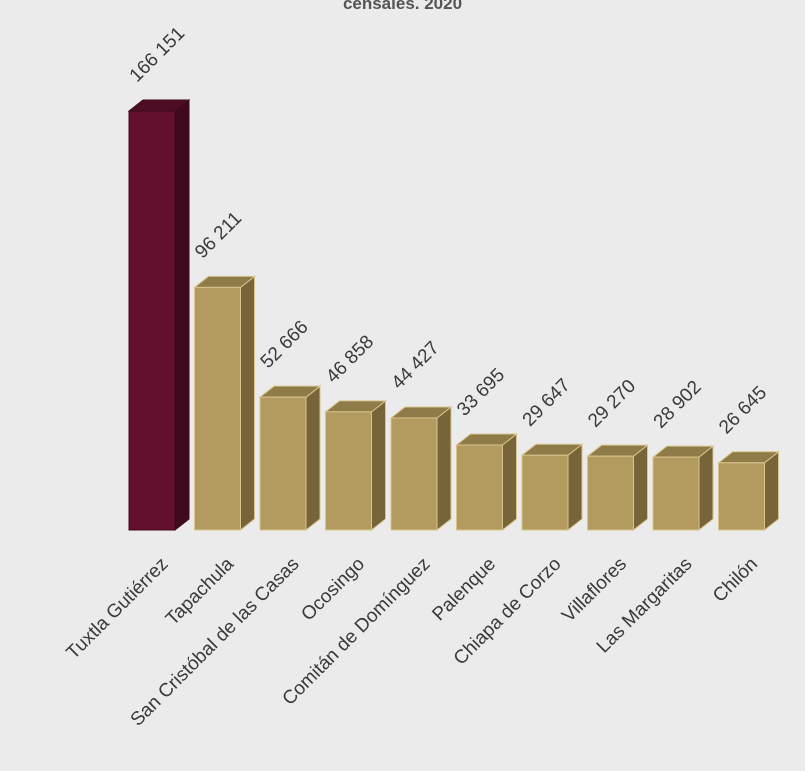 The height and width of the screenshot is (771, 805). I want to click on x-tick-label: Tuxtla Gutiérrez, so click(118, 609).